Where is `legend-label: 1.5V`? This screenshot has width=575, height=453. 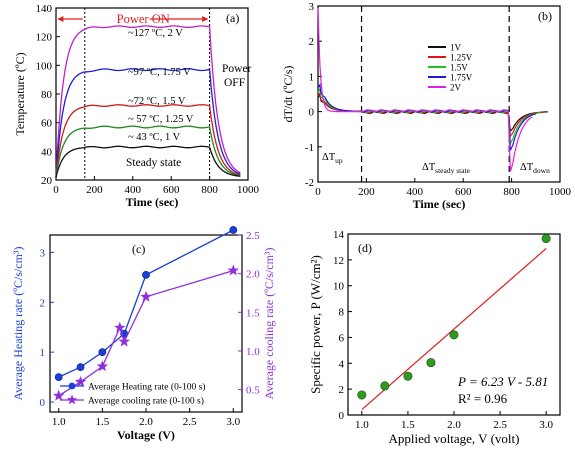 legend-label: 1.5V is located at coordinates (459, 68).